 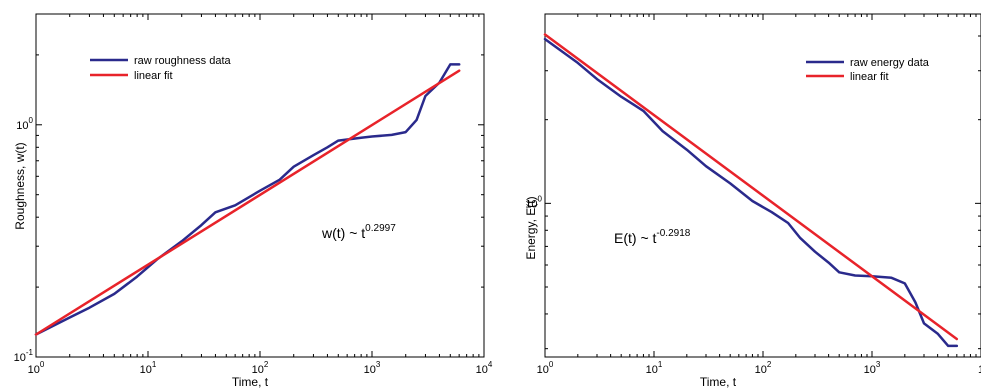 I want to click on annotation-prefix: w(t) ~ t, so click(x=343, y=233).